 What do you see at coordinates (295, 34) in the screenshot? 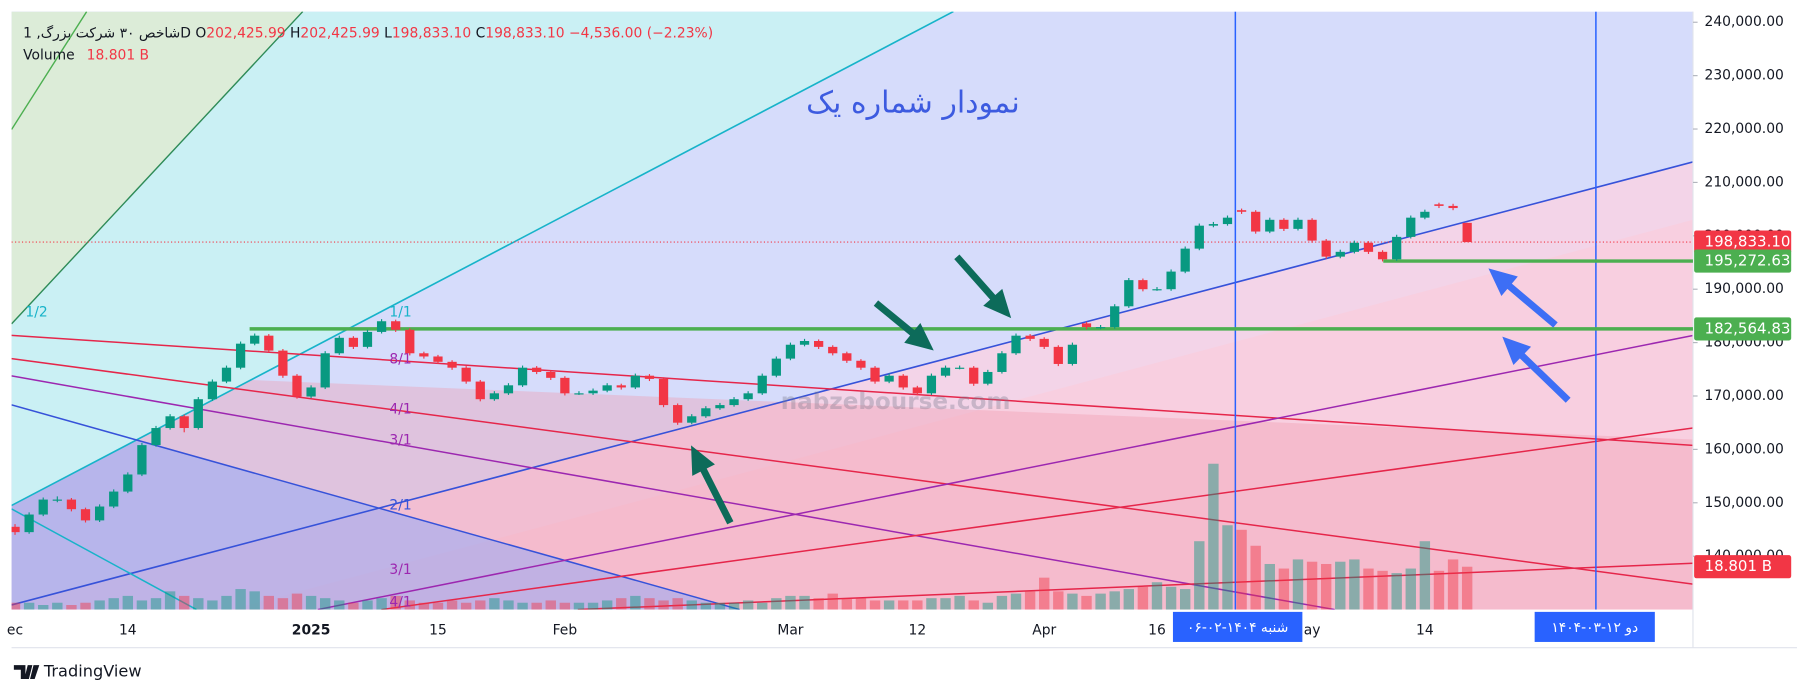
I see `field-key: H` at bounding box center [295, 34].